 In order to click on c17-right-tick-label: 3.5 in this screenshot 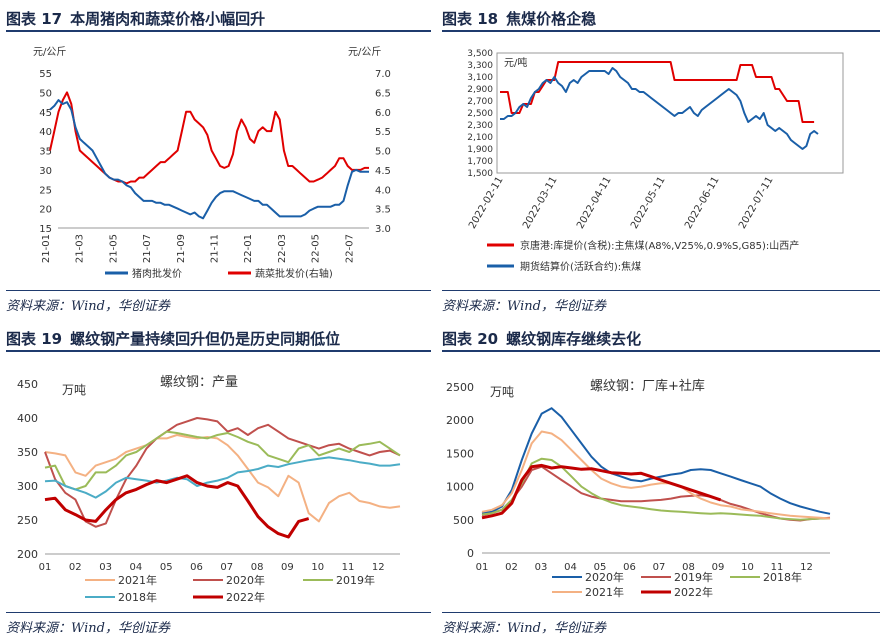, I will do `click(383, 210)`.